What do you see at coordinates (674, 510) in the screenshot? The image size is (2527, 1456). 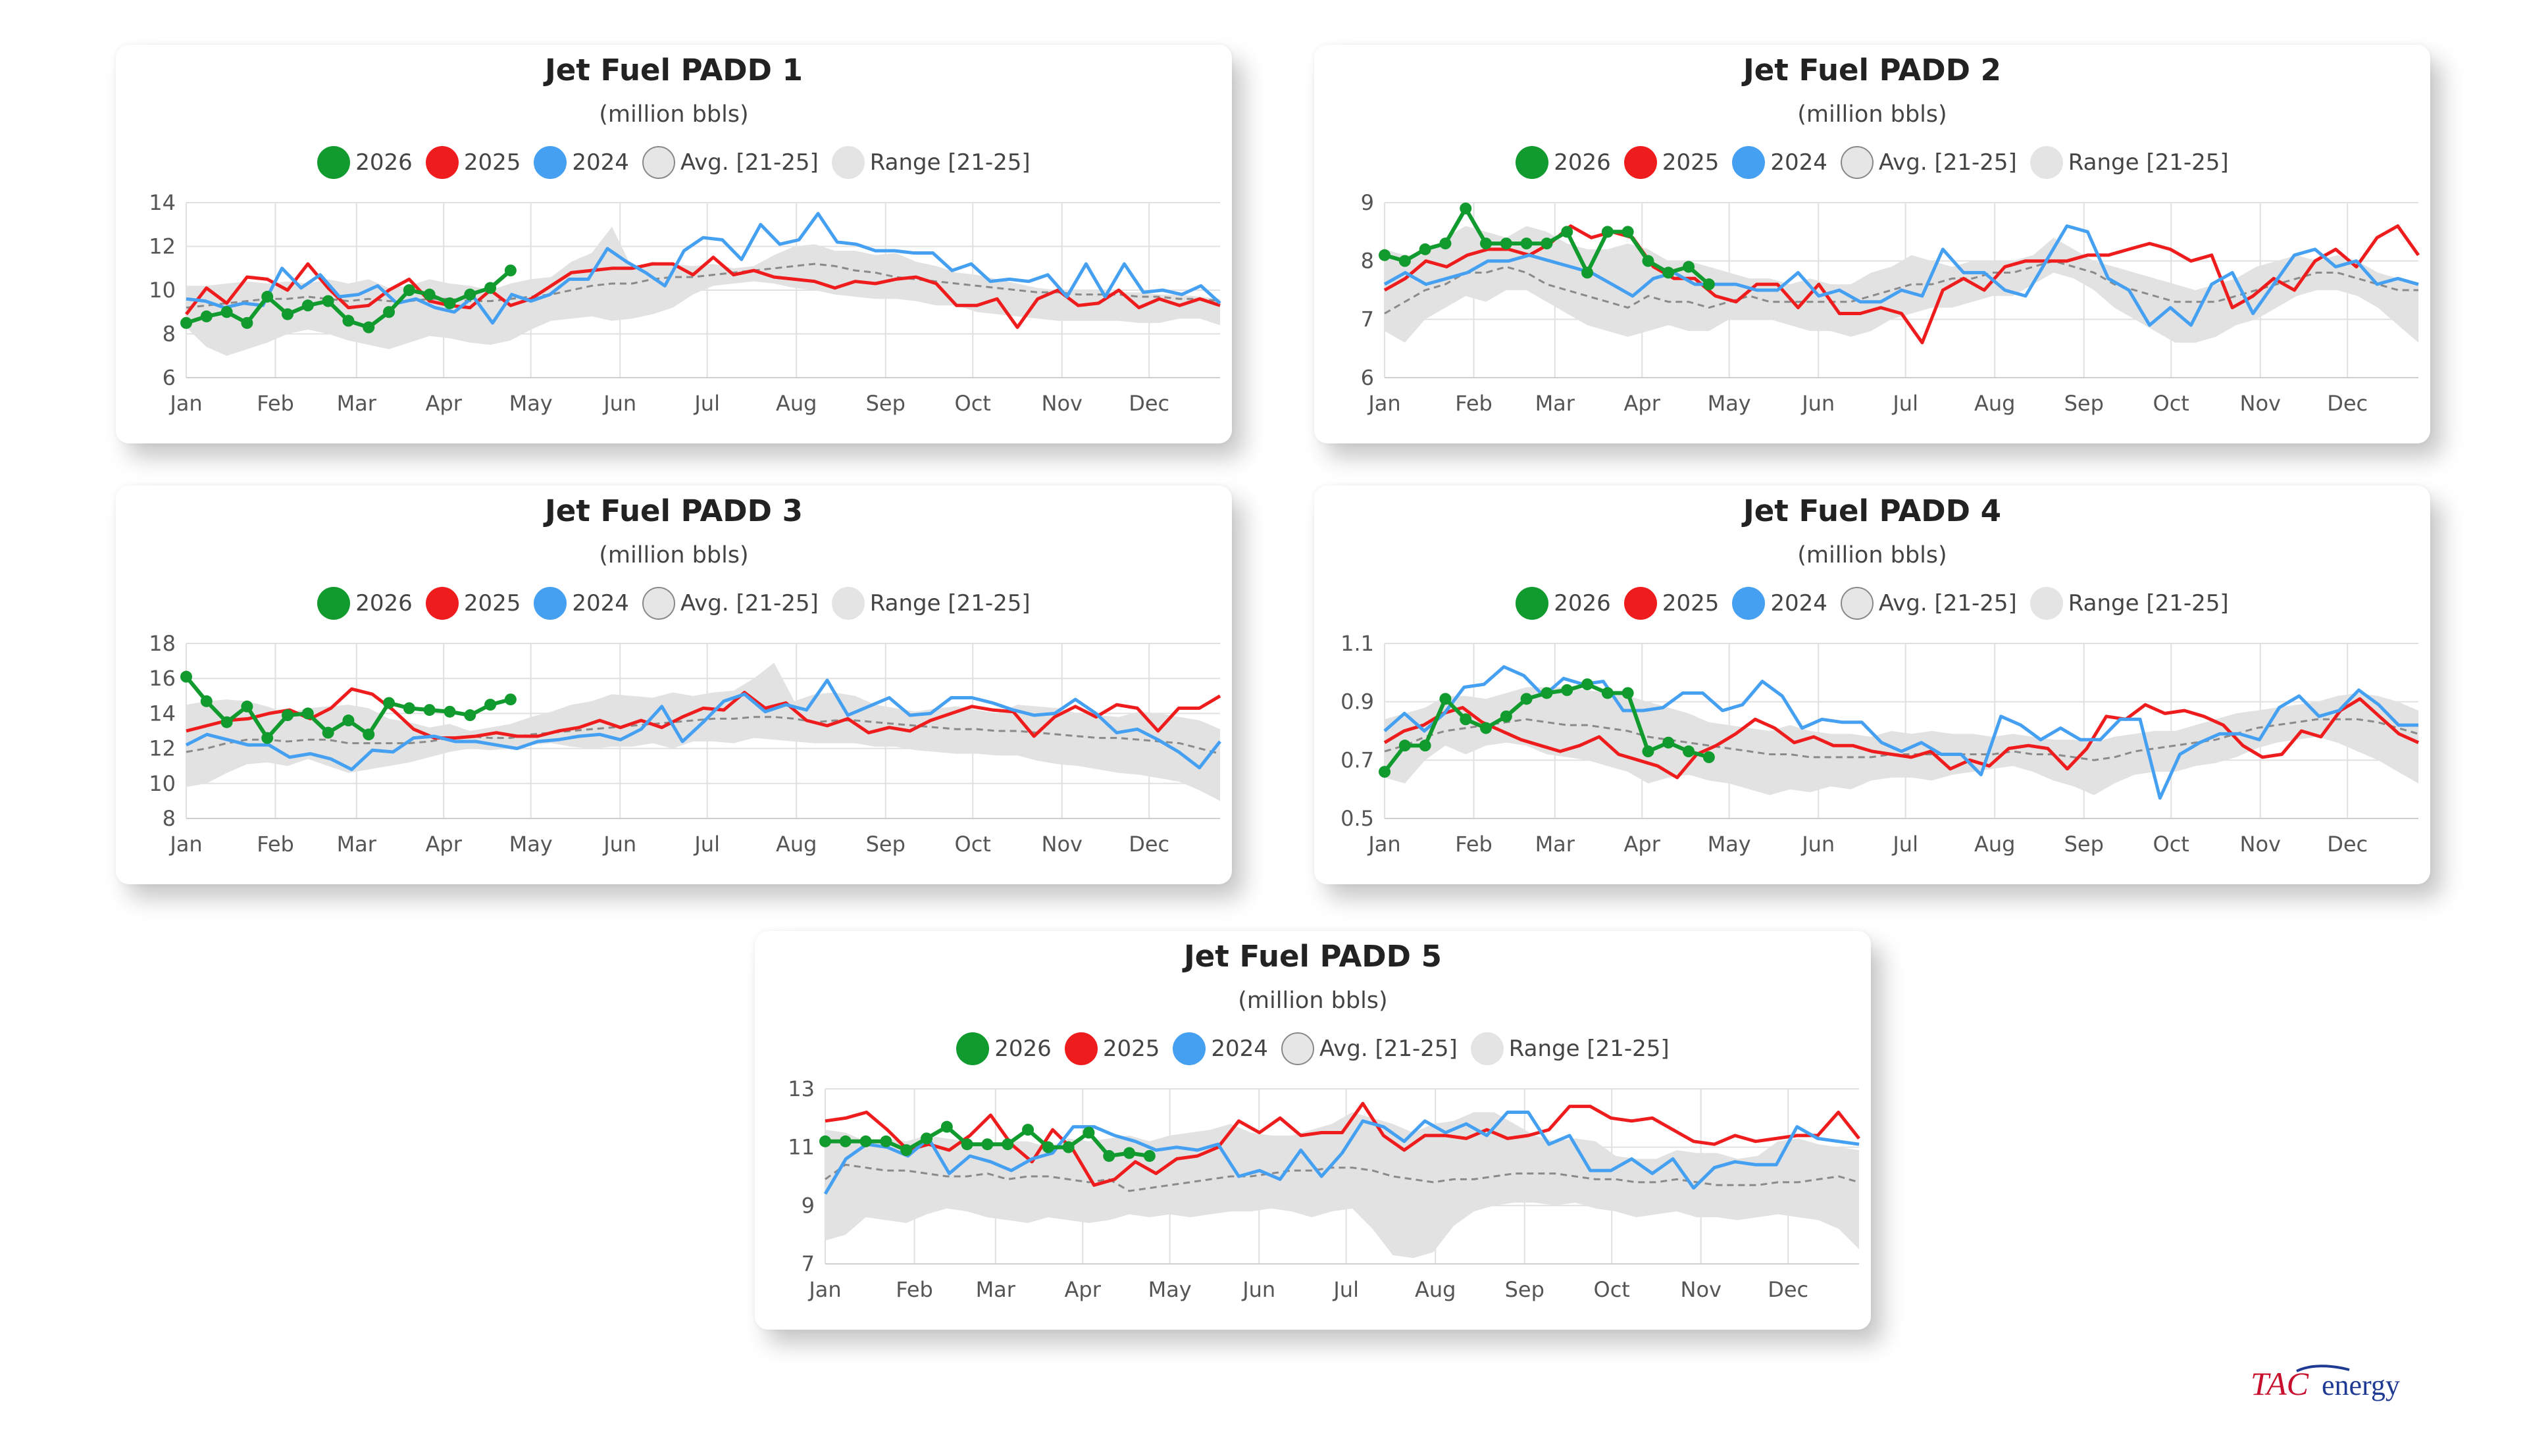 I see `chart-title: Jet Fuel PADD 3` at bounding box center [674, 510].